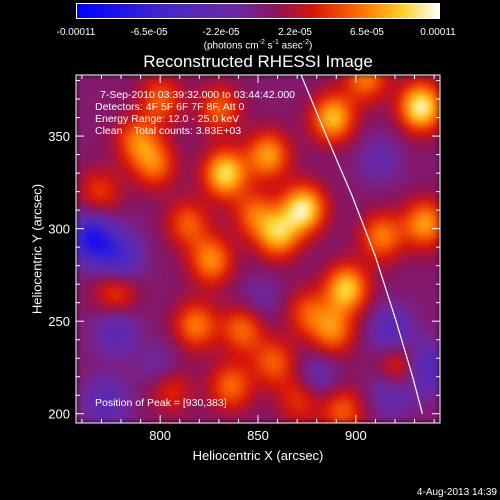 The width and height of the screenshot is (500, 500). I want to click on y-axis-tick-label: 200, so click(59, 414).